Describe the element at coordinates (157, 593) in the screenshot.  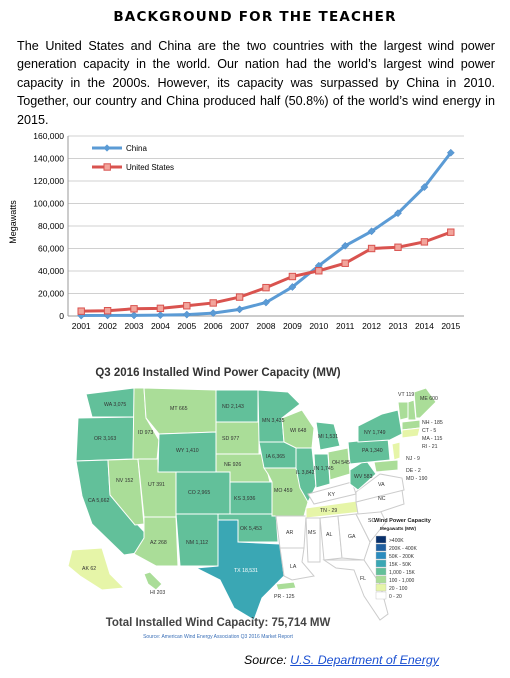
I see `label-hi: HI 203` at that location.